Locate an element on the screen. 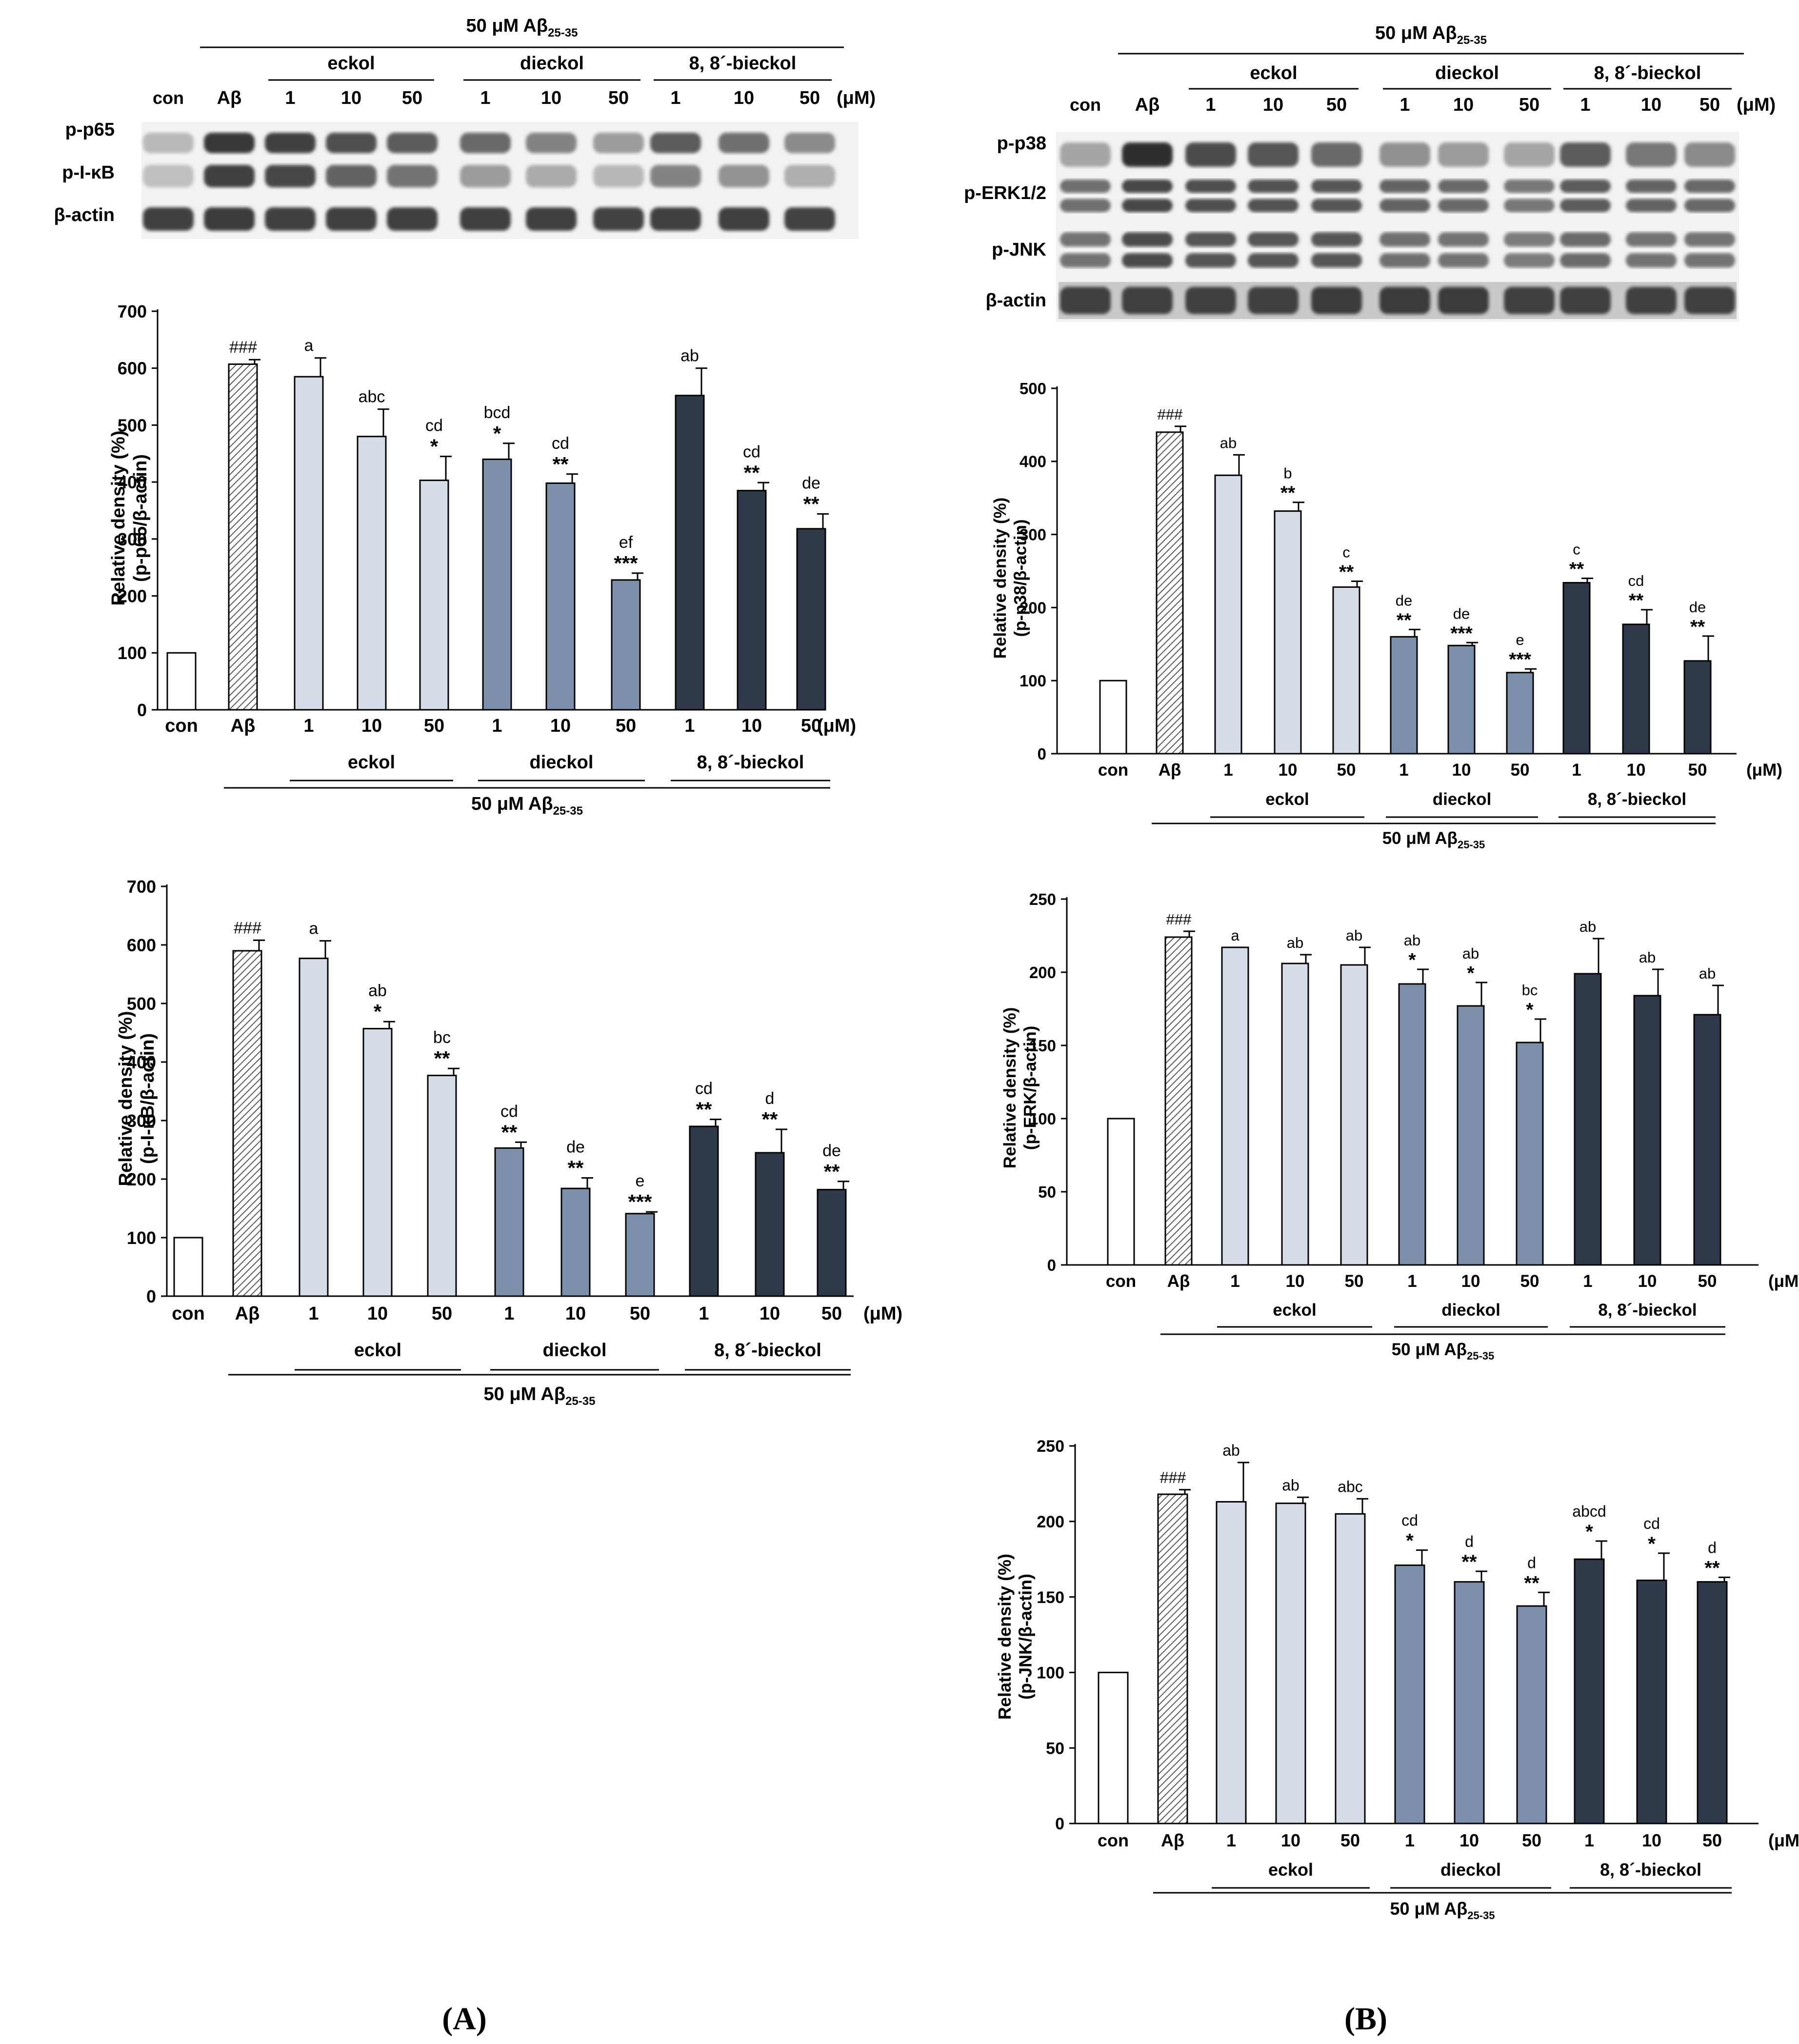  significance-stars: *** is located at coordinates (1520, 659).